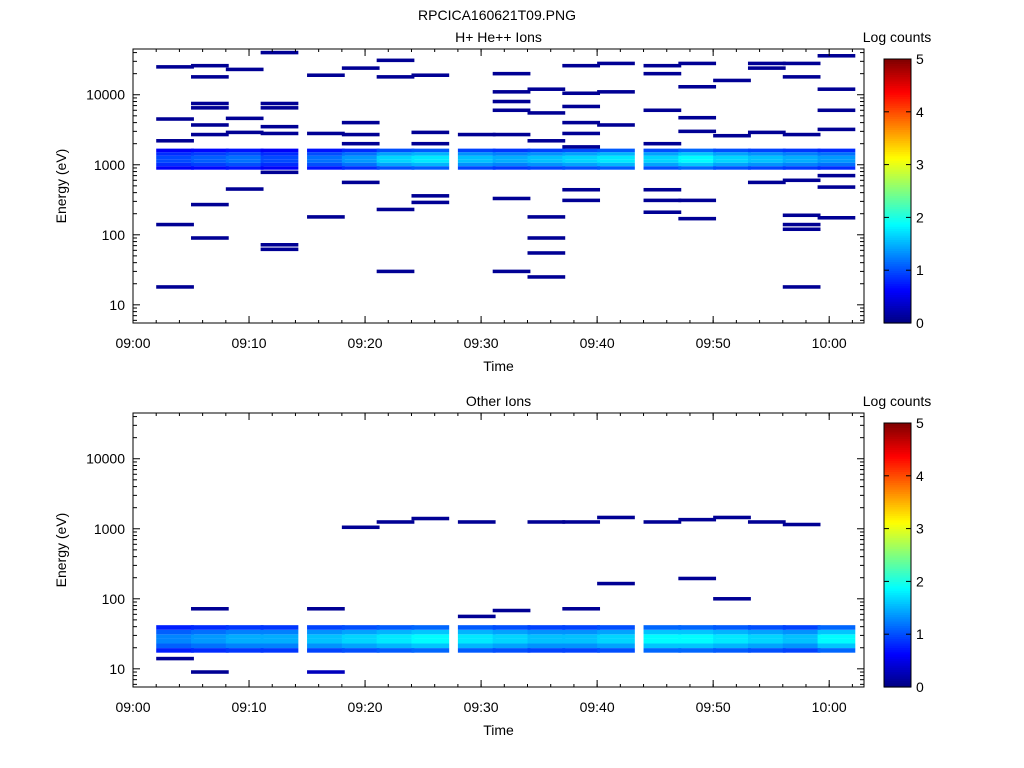  What do you see at coordinates (829, 343) in the screenshot?
I see `x-tick-label: 10:00` at bounding box center [829, 343].